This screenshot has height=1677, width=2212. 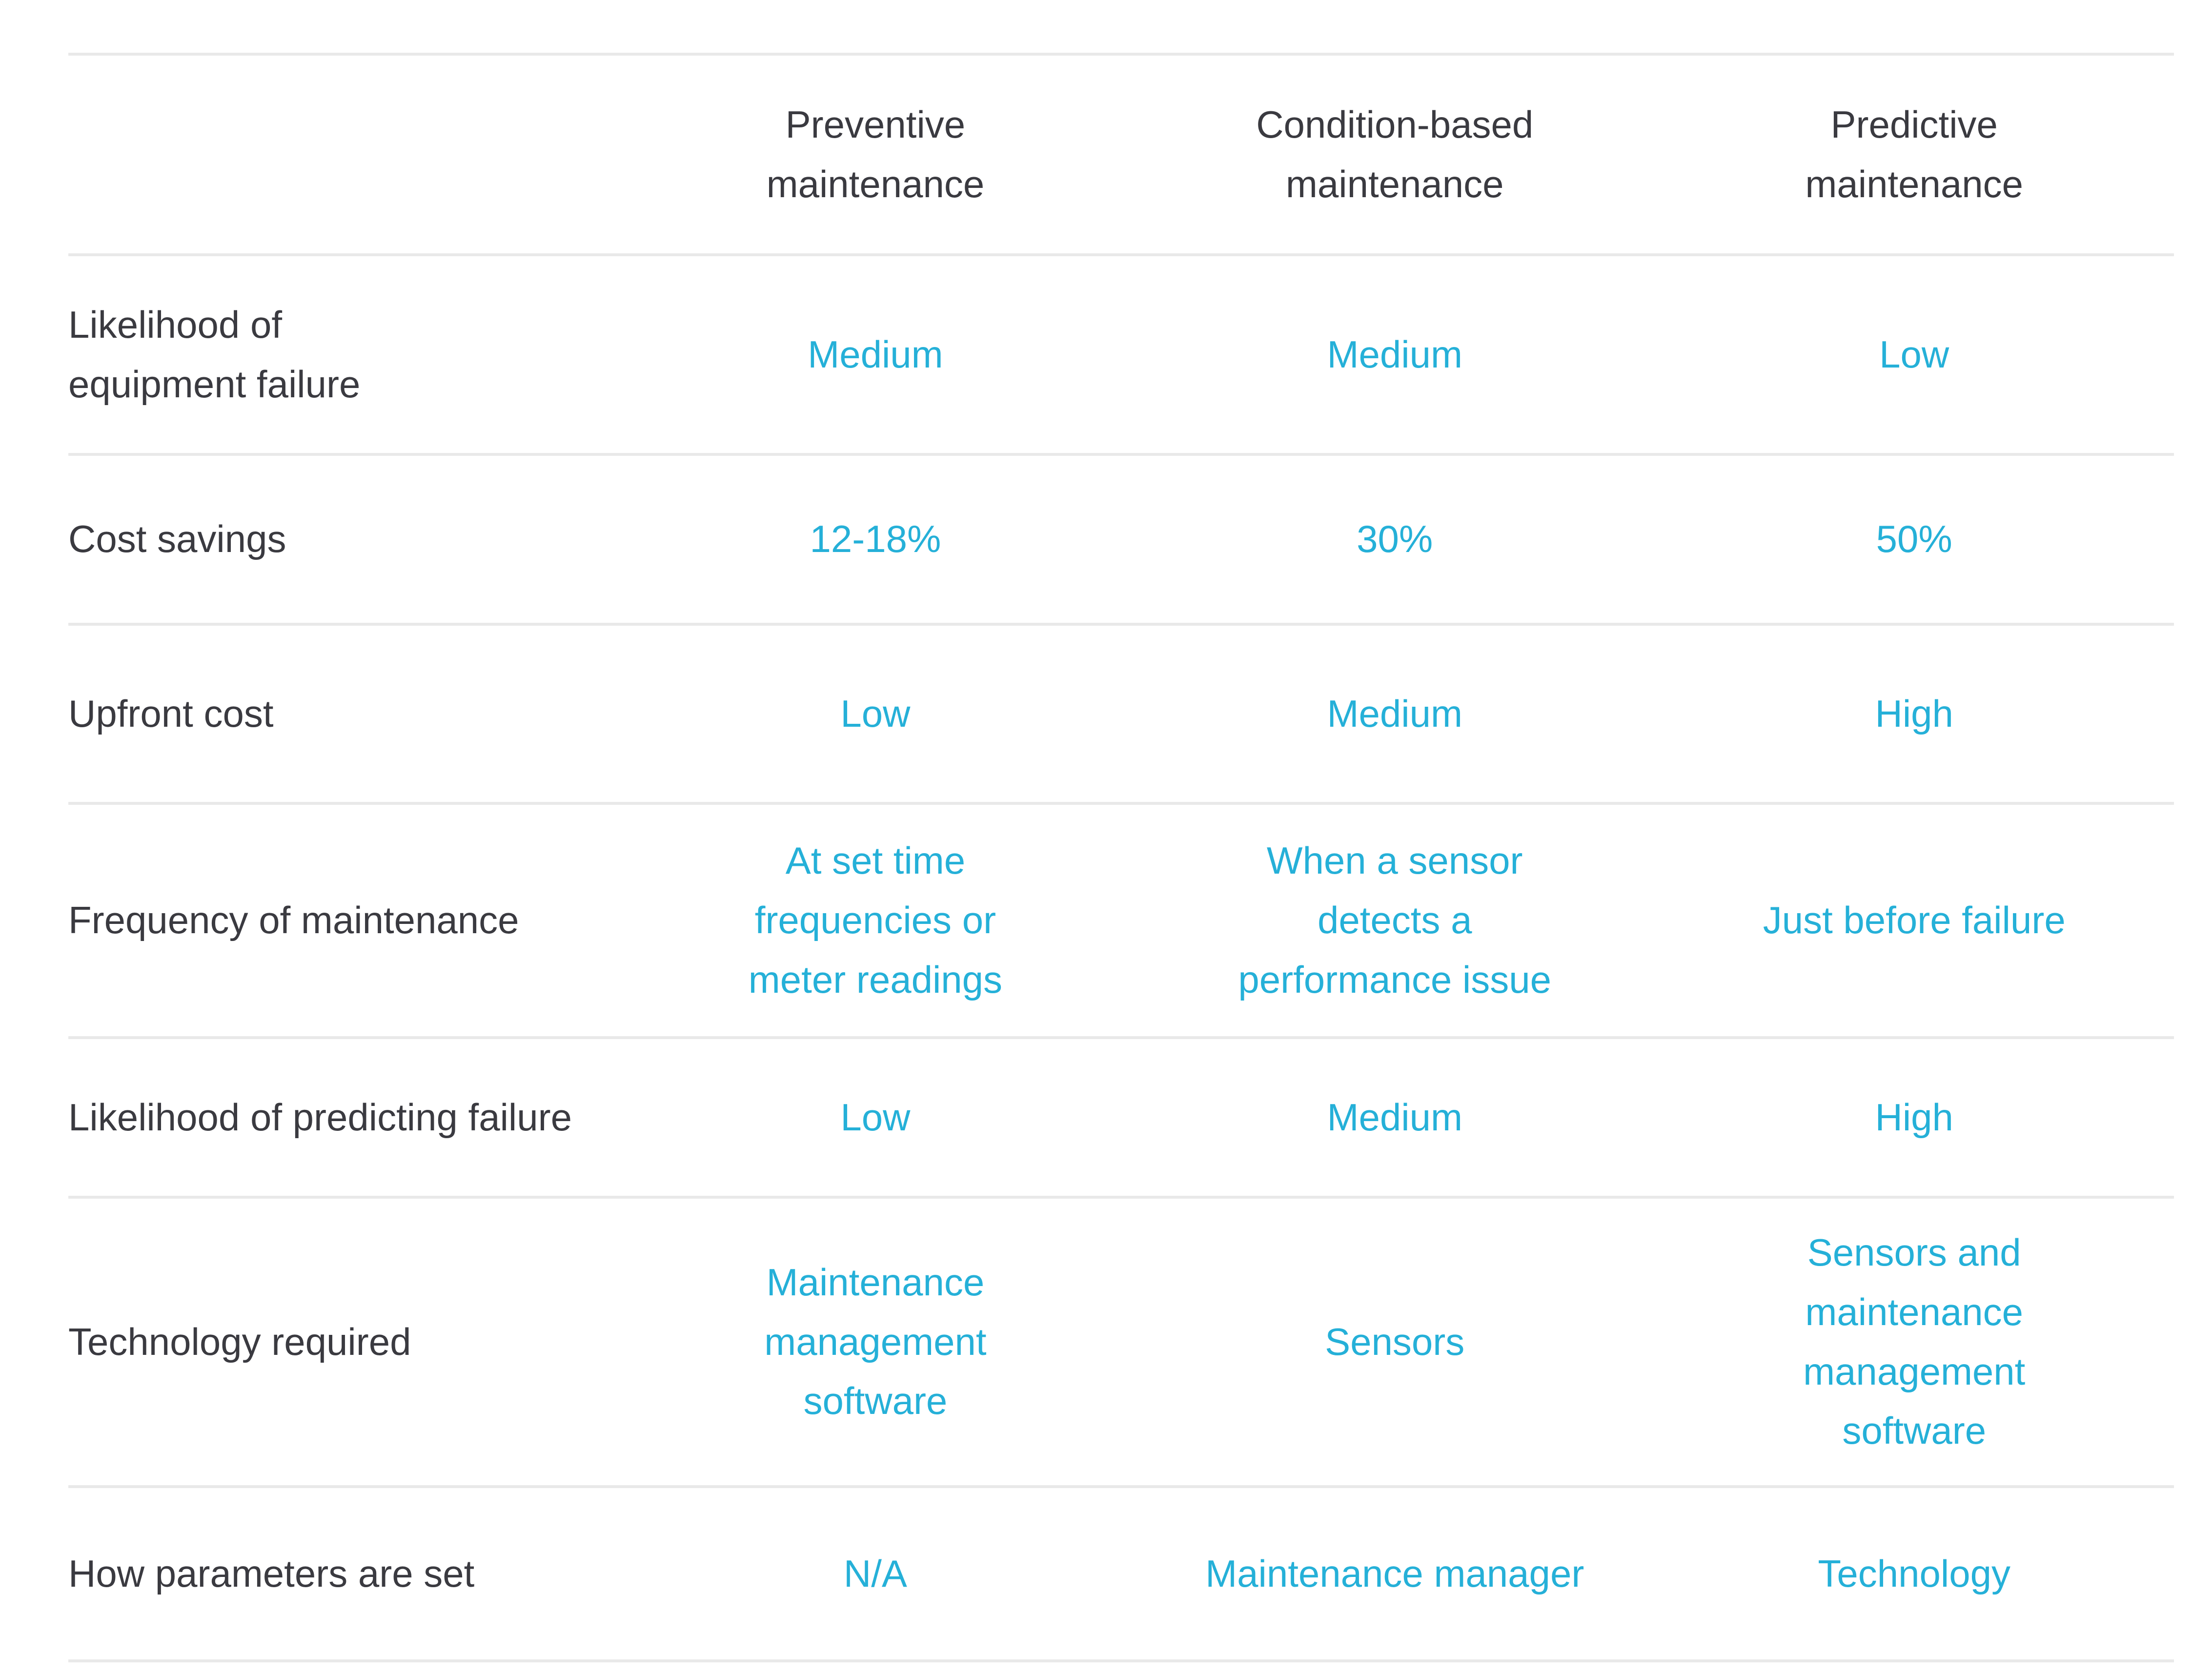 What do you see at coordinates (342, 919) in the screenshot?
I see `row-label-frequency-of-maintenance: Frequency of maintenance` at bounding box center [342, 919].